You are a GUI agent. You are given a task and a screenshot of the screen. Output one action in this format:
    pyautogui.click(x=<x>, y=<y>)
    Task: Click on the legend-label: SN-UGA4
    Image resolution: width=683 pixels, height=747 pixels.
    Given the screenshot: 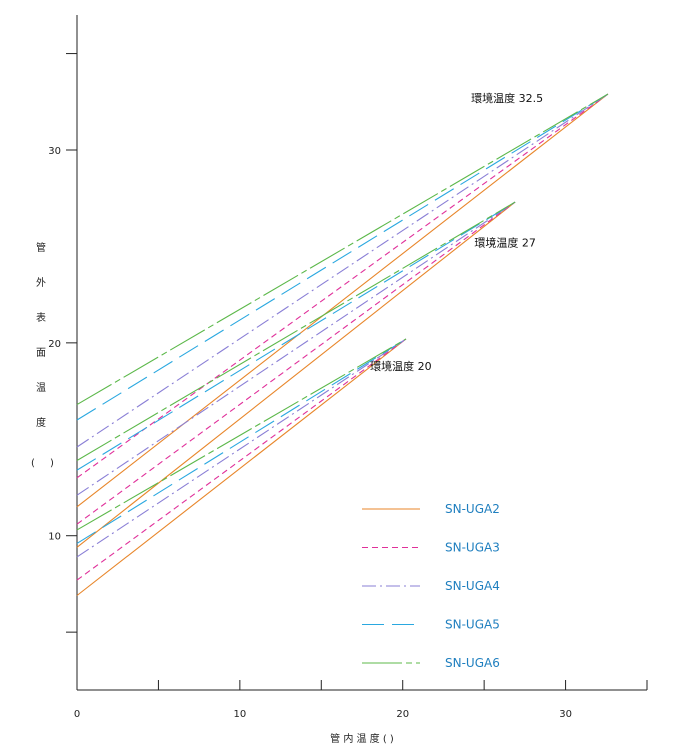 What is the action you would take?
    pyautogui.click(x=472, y=586)
    